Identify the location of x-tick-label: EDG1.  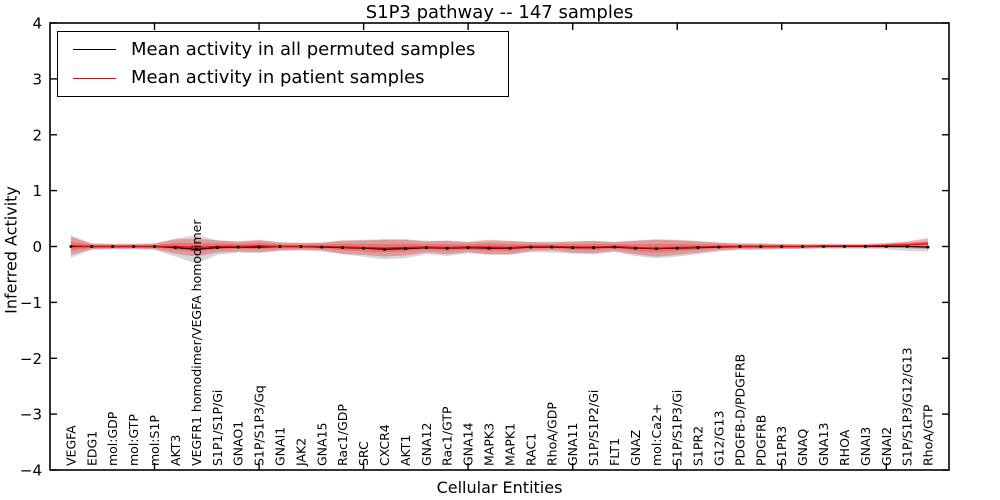
(91, 448).